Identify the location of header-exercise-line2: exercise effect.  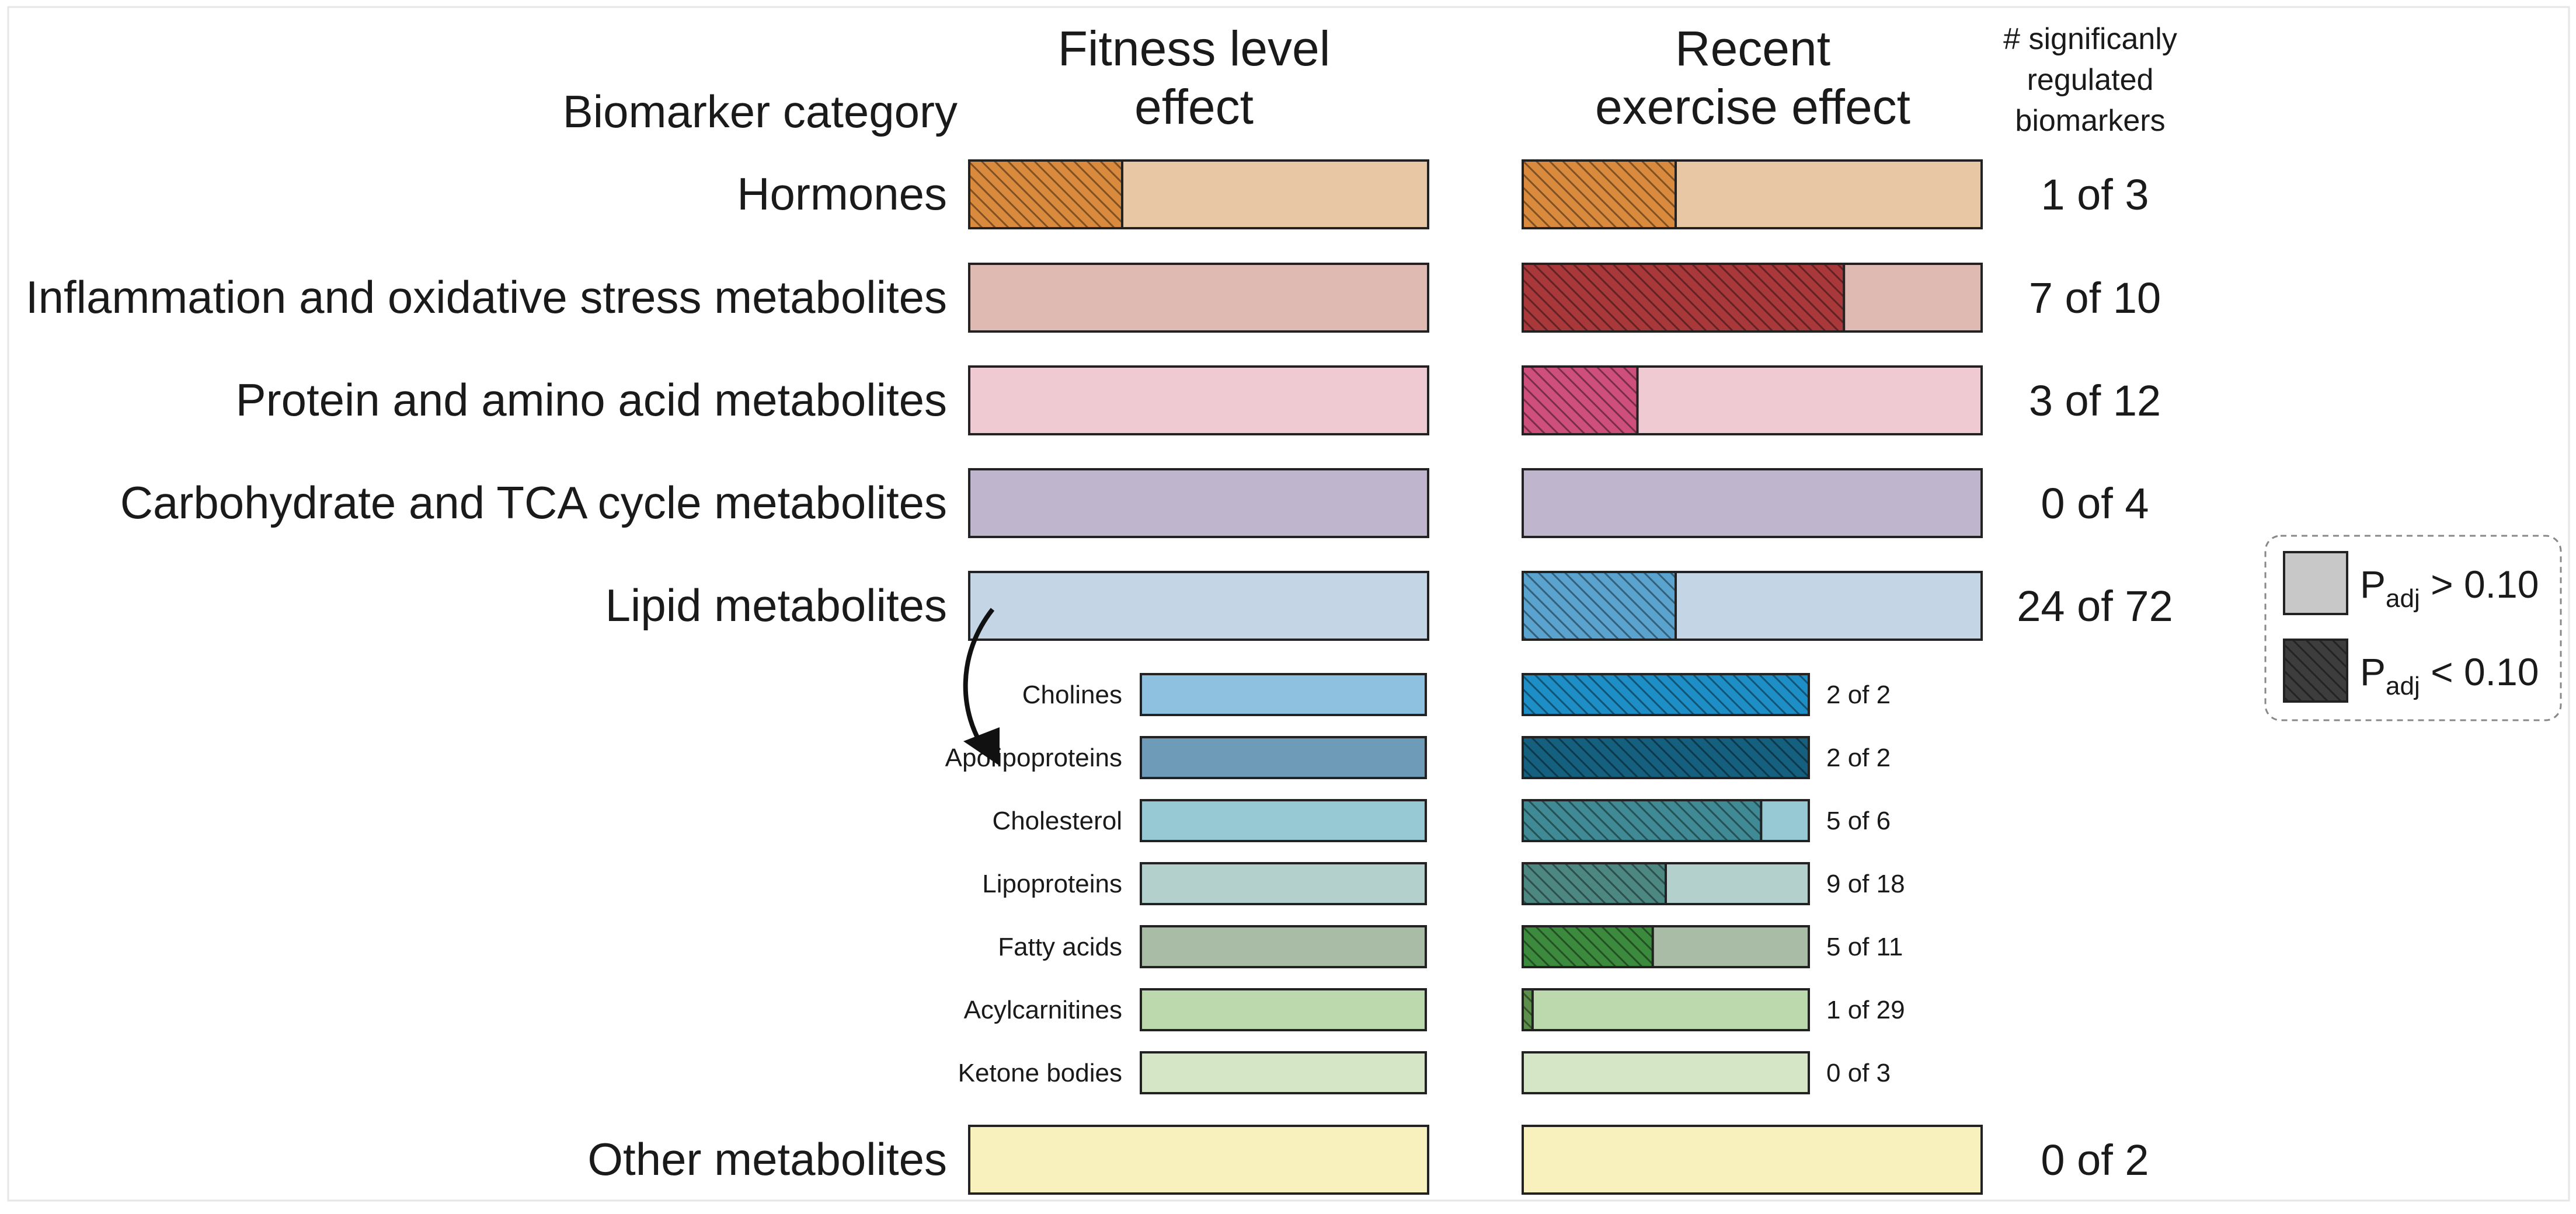
(1752, 107).